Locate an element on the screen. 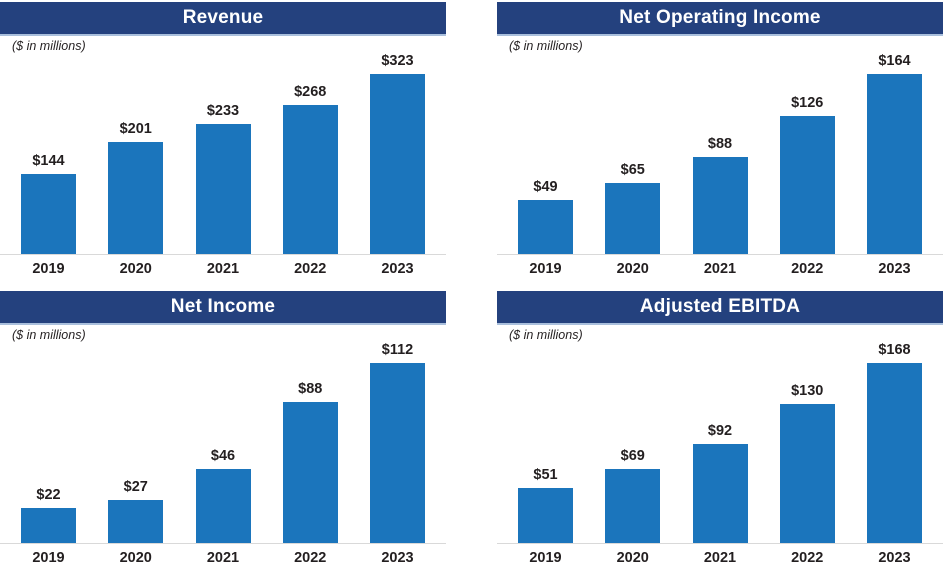 Image resolution: width=943 pixels, height=571 pixels. bar-value-label: $92 is located at coordinates (720, 431).